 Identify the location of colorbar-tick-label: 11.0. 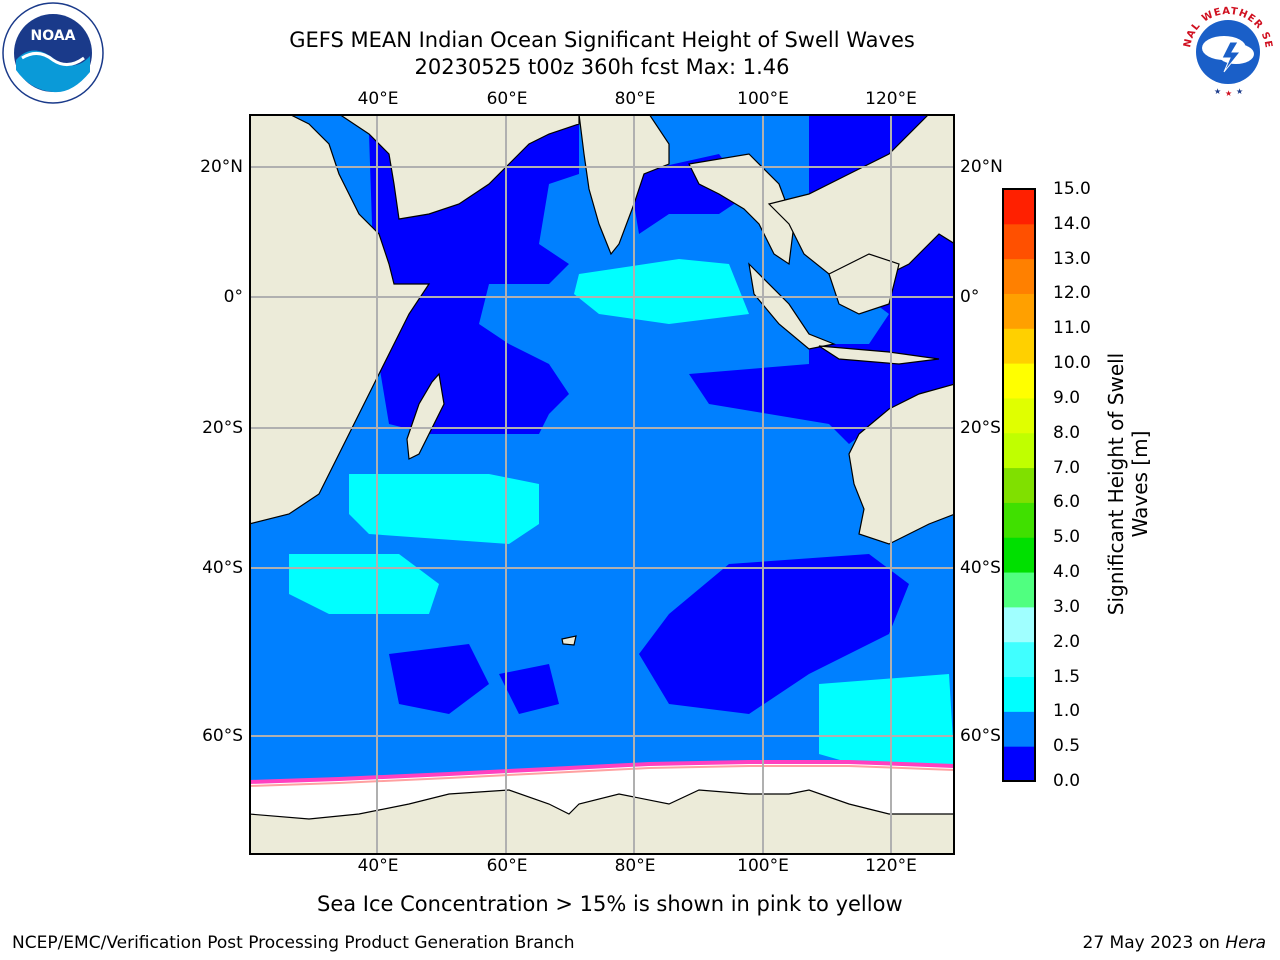
(1072, 328).